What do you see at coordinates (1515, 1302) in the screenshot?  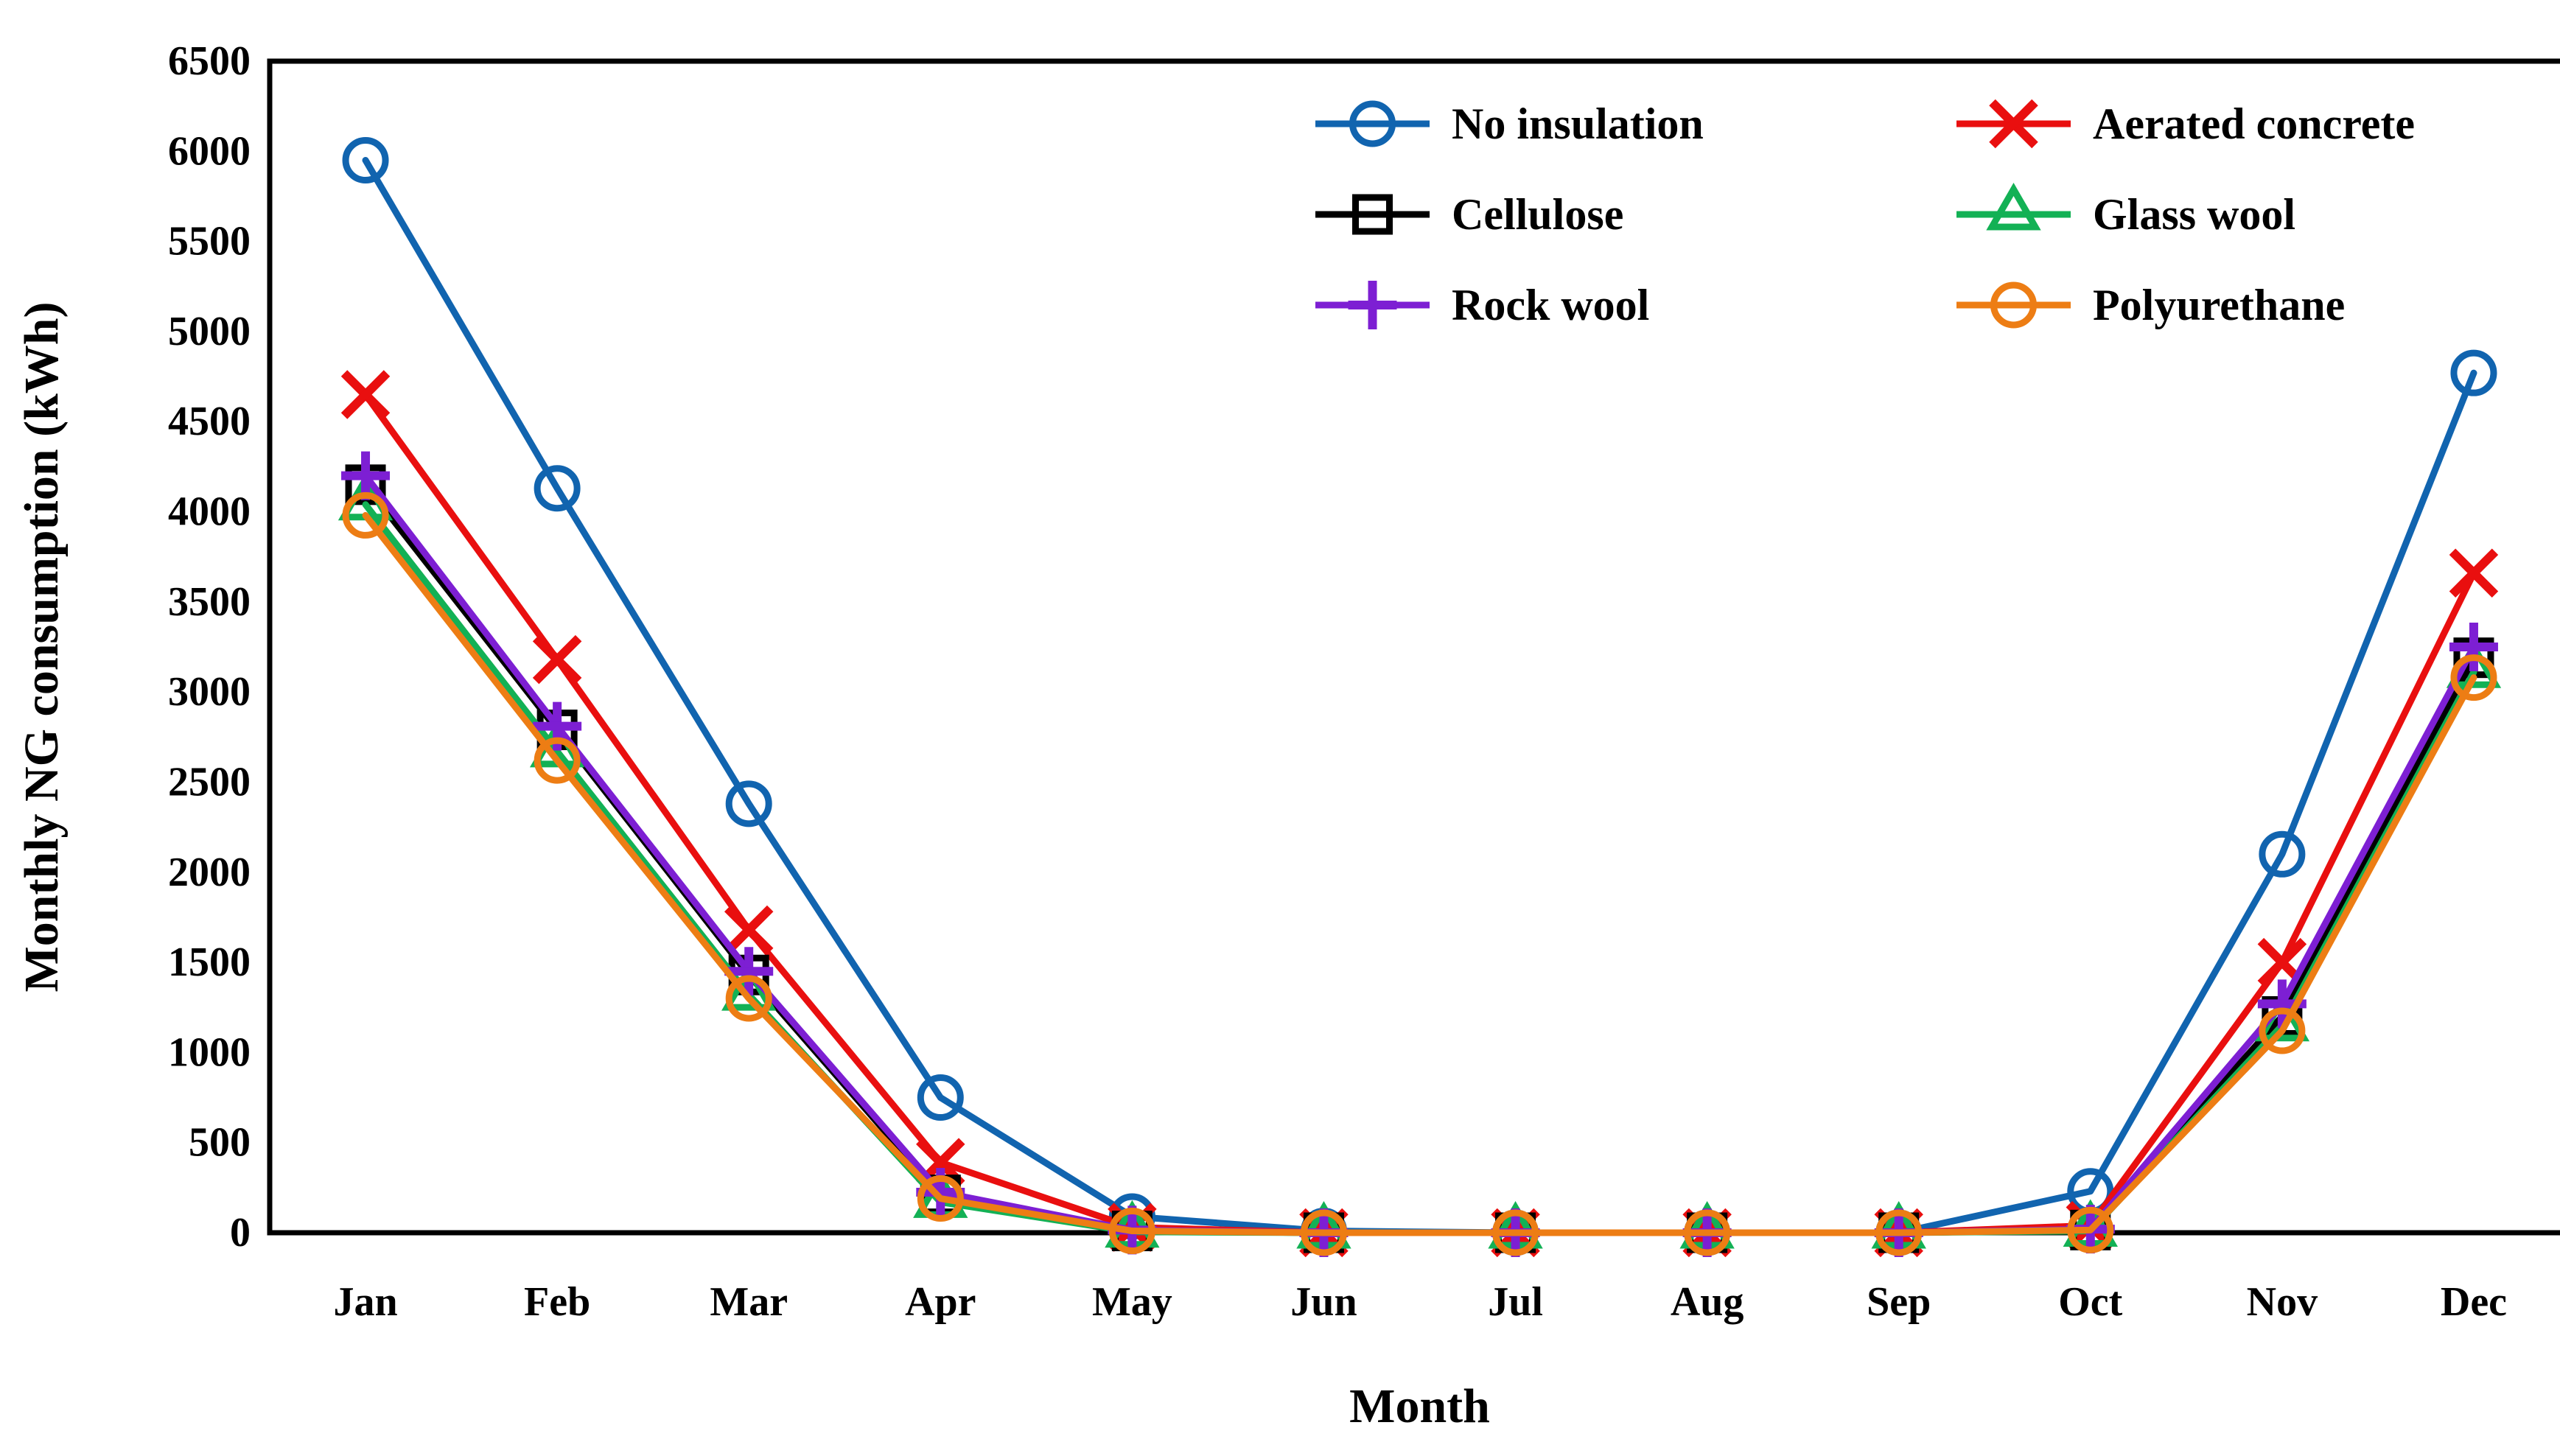 I see `x-axis-tick-label: Jul` at bounding box center [1515, 1302].